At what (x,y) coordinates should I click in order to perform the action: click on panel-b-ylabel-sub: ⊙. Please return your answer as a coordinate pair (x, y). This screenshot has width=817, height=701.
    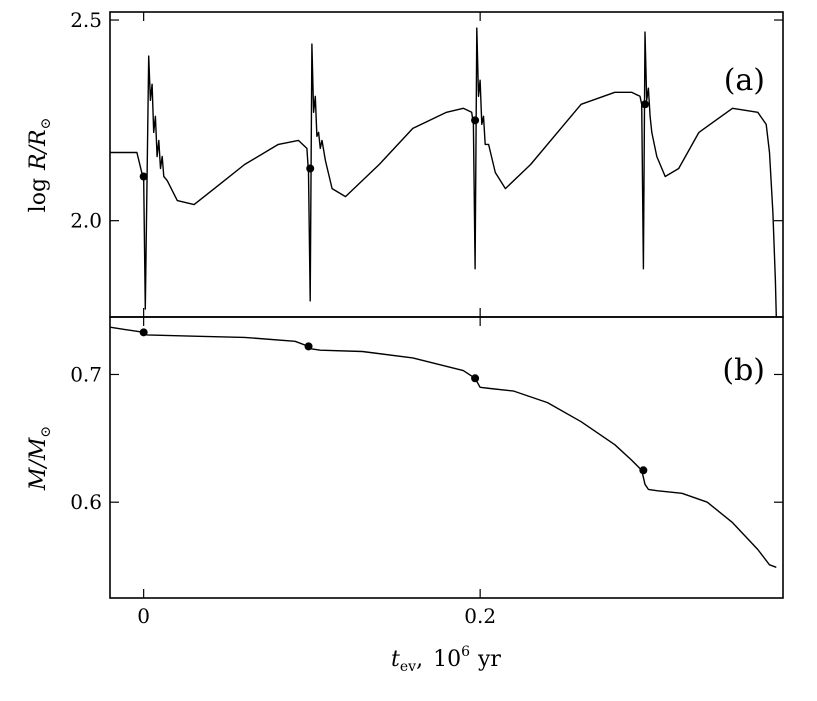
    Looking at the image, I should click on (46, 432).